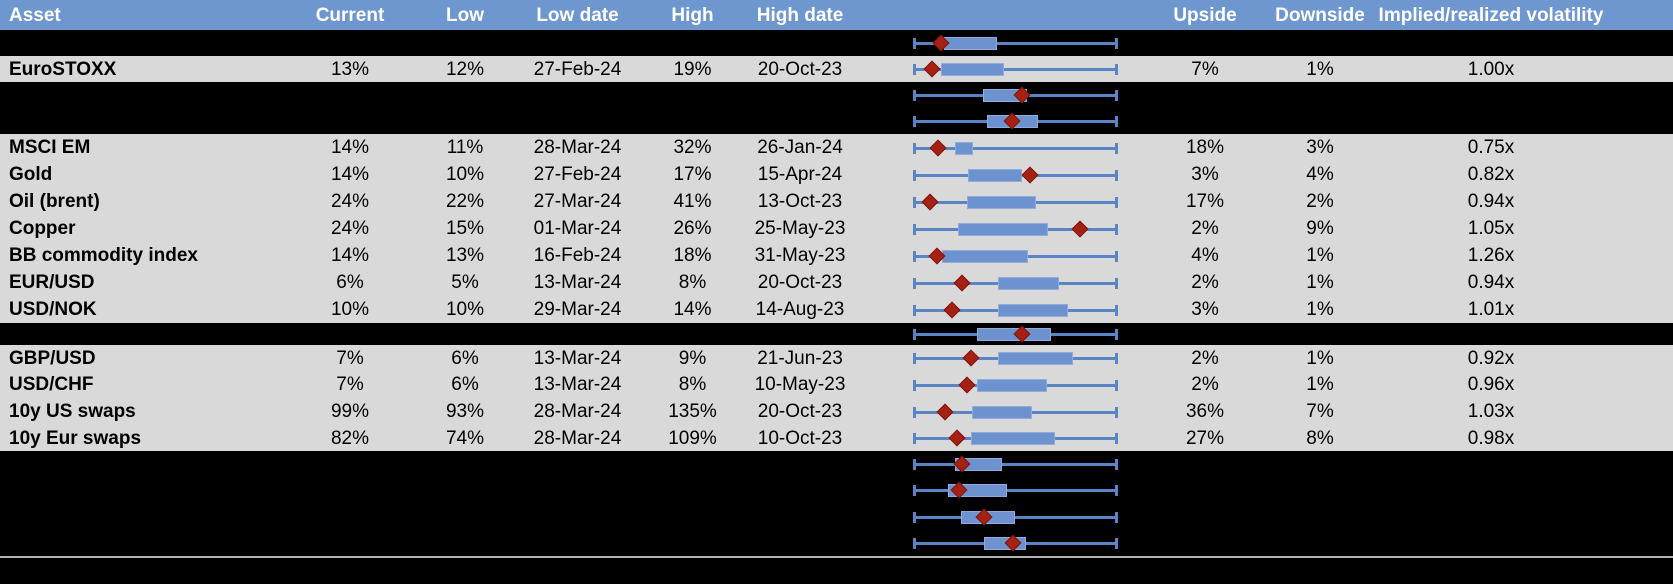 This screenshot has width=1673, height=584. What do you see at coordinates (1320, 228) in the screenshot?
I see `cell-downside: 9%` at bounding box center [1320, 228].